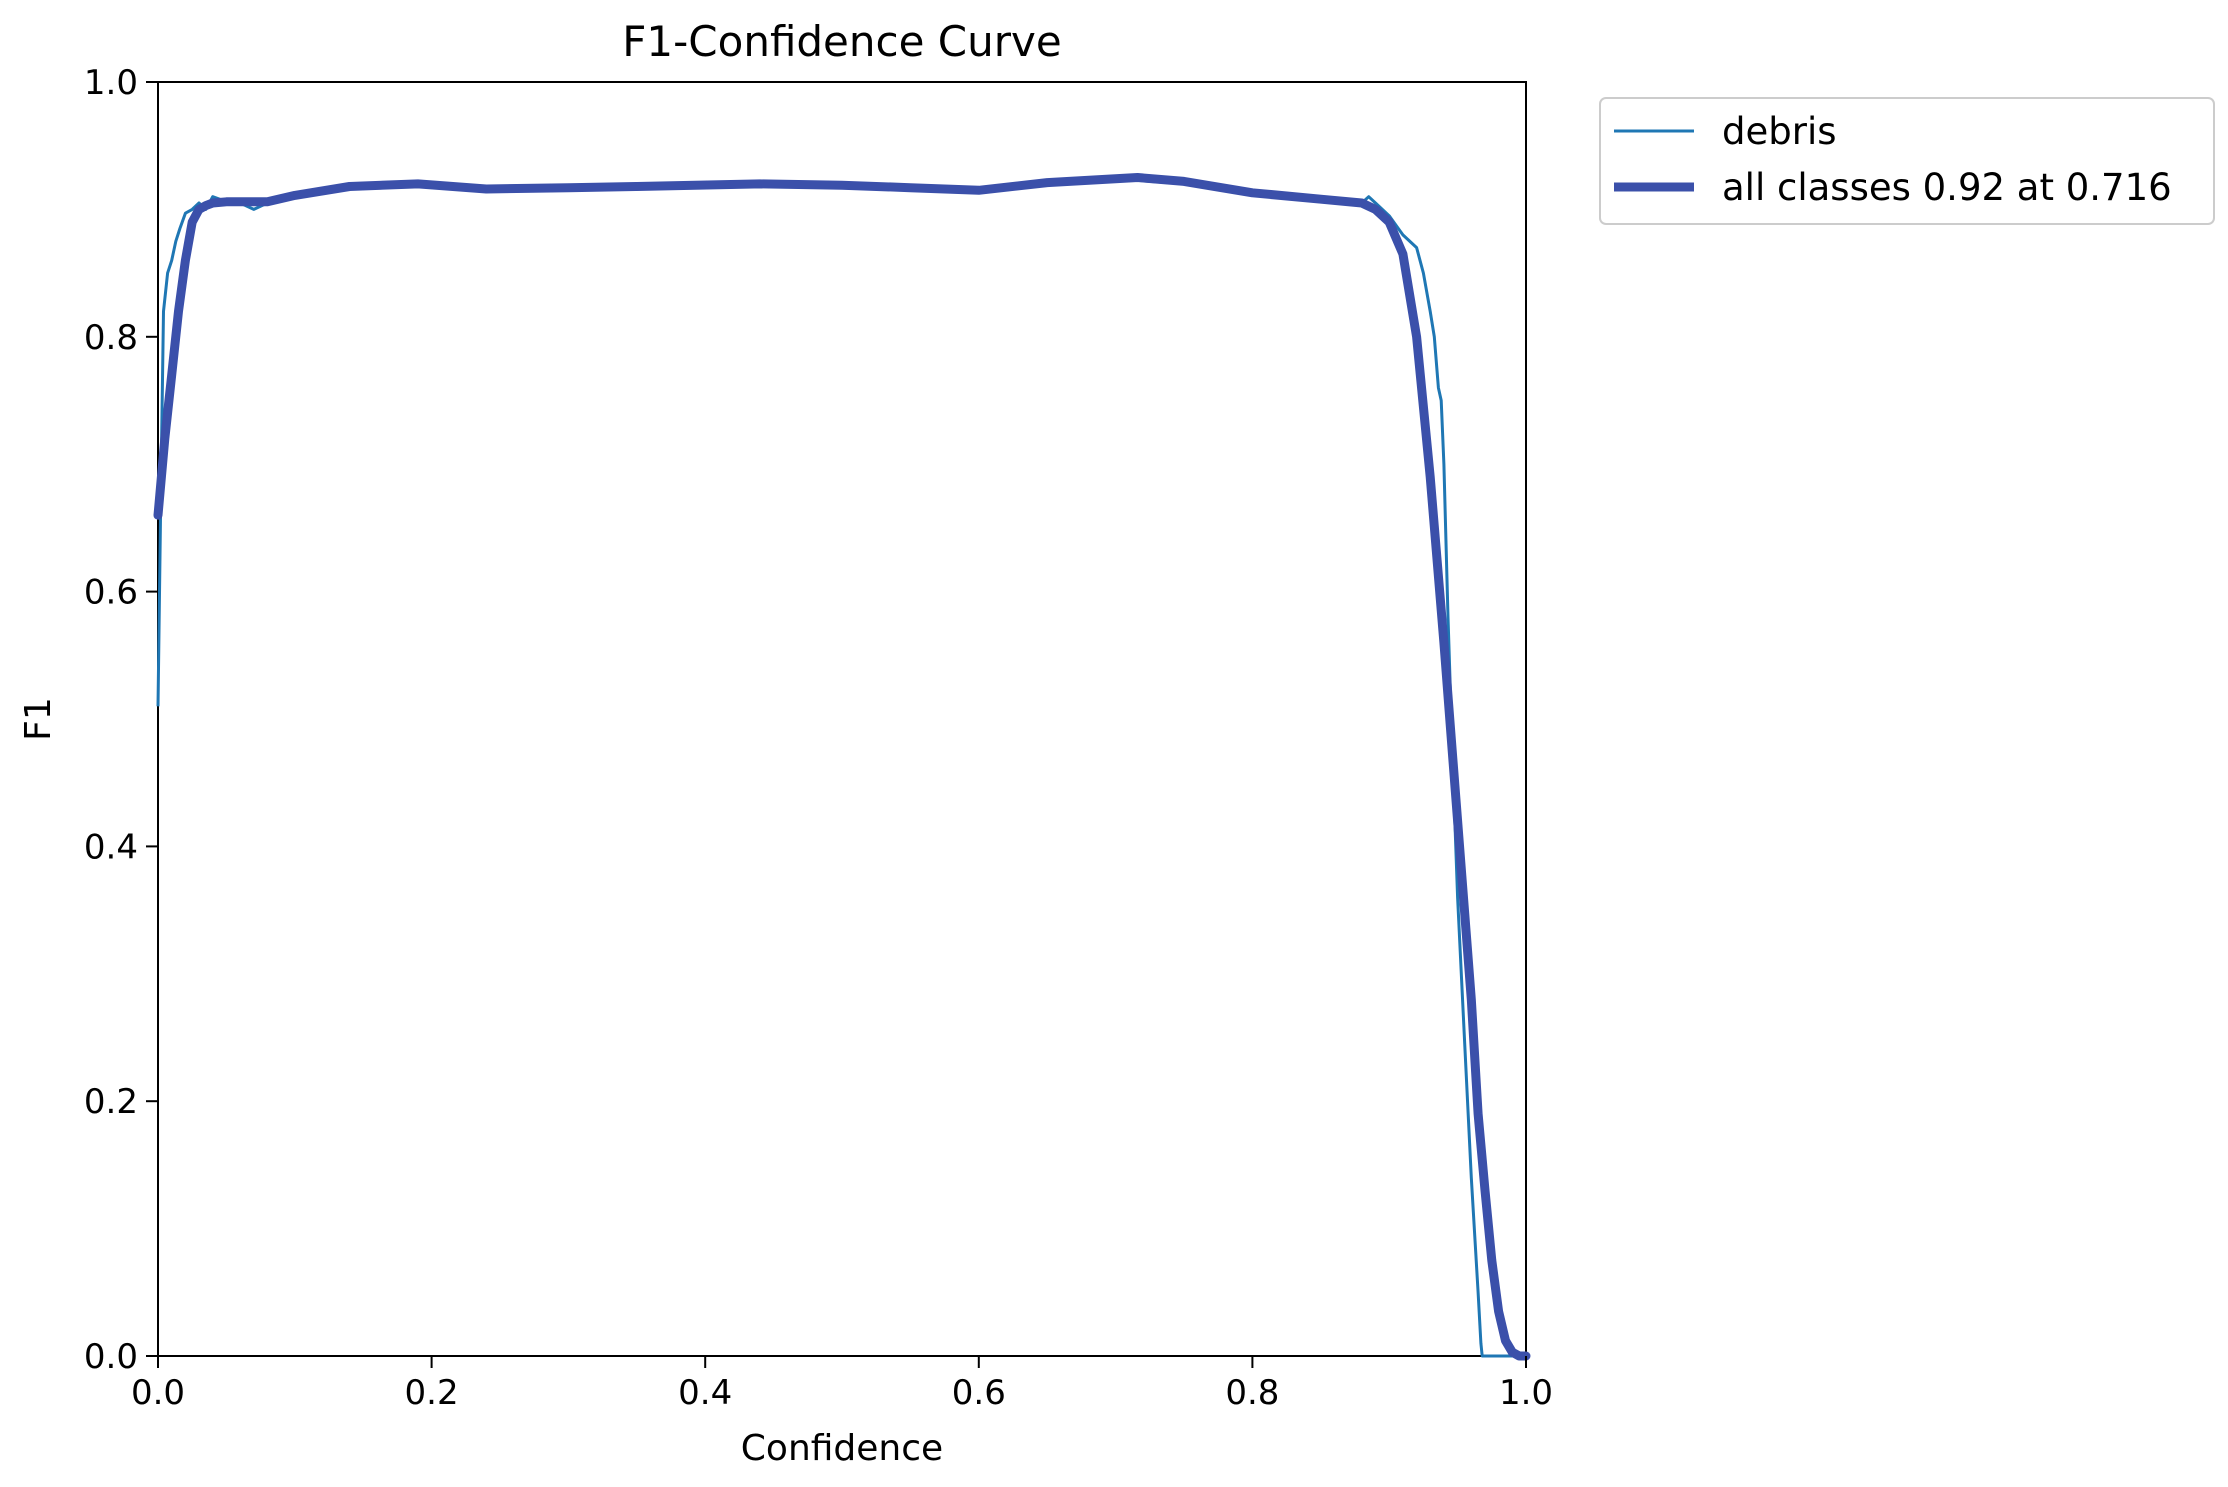 The height and width of the screenshot is (1487, 2228). Describe the element at coordinates (1252, 1393) in the screenshot. I see `x-tick-label: 0.8` at that location.